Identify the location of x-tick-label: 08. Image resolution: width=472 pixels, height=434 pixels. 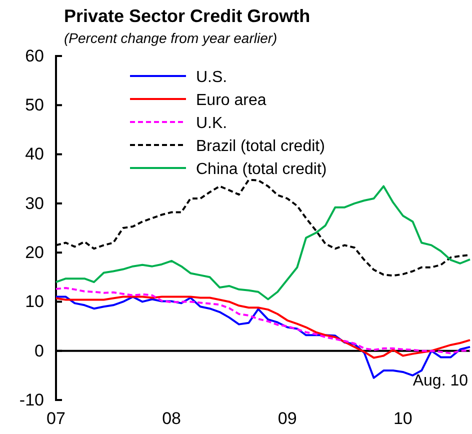
(171, 418).